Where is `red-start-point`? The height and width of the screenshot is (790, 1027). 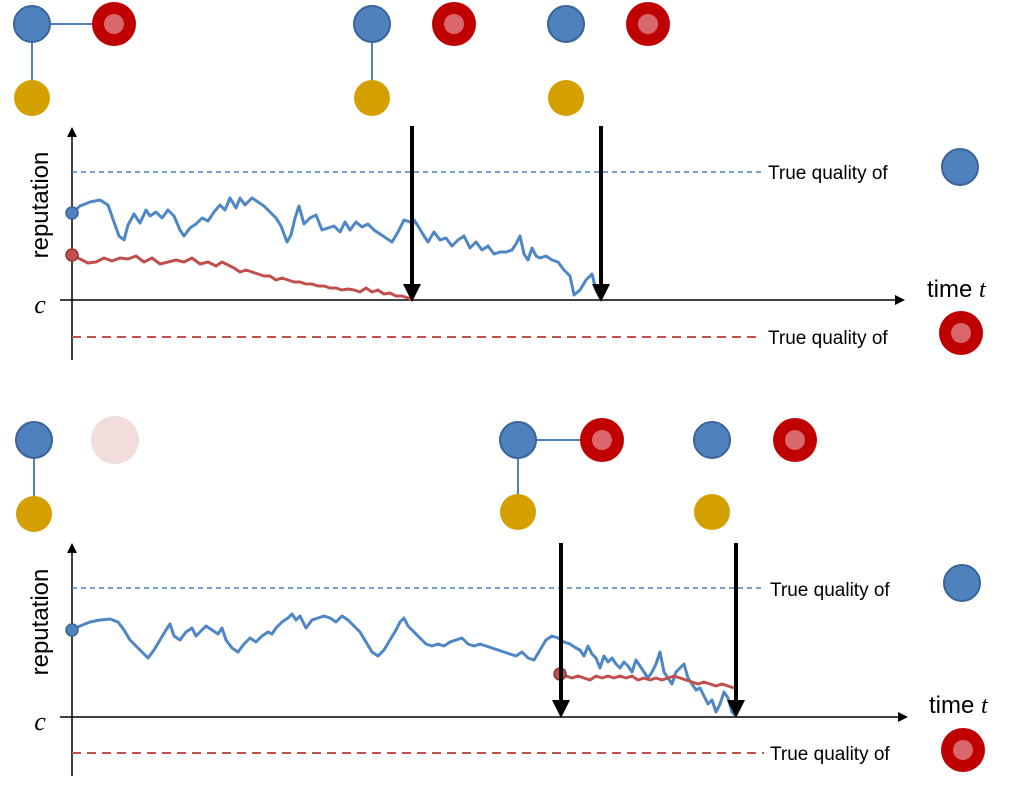 red-start-point is located at coordinates (72, 255).